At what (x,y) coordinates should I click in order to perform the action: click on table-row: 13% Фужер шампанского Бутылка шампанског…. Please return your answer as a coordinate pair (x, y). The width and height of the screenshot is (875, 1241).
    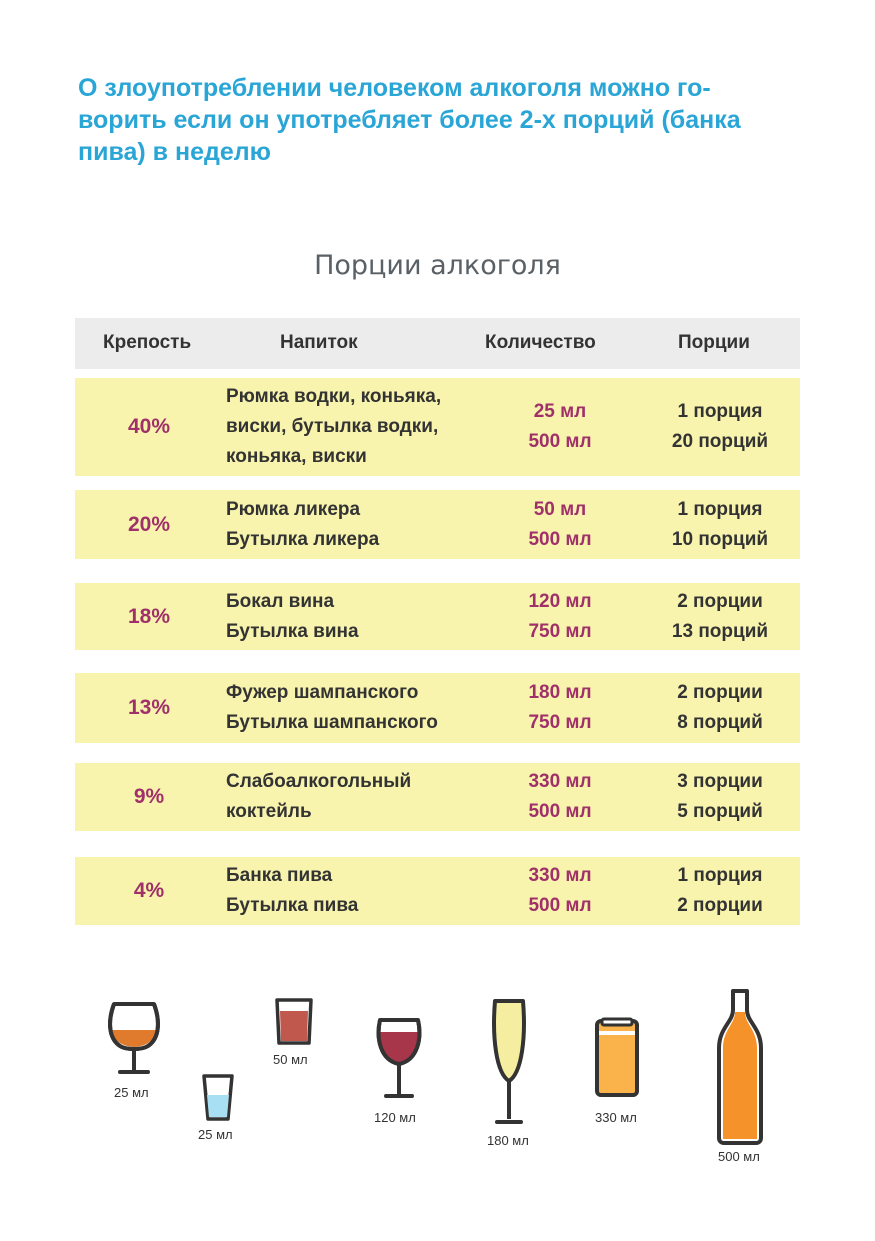
    Looking at the image, I should click on (437, 708).